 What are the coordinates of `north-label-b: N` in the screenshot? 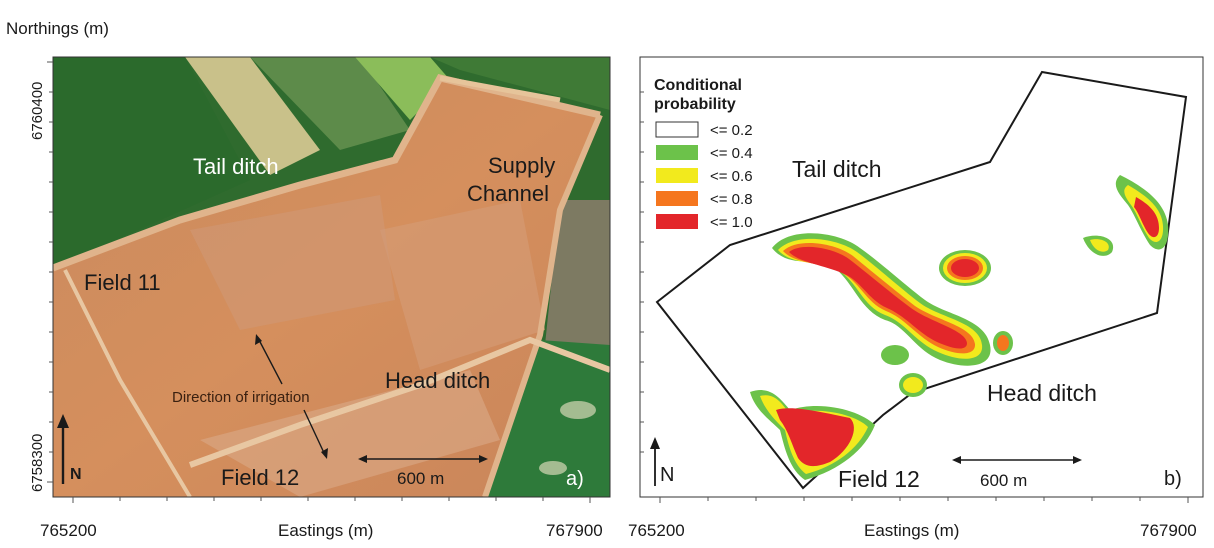 It's located at (667, 475).